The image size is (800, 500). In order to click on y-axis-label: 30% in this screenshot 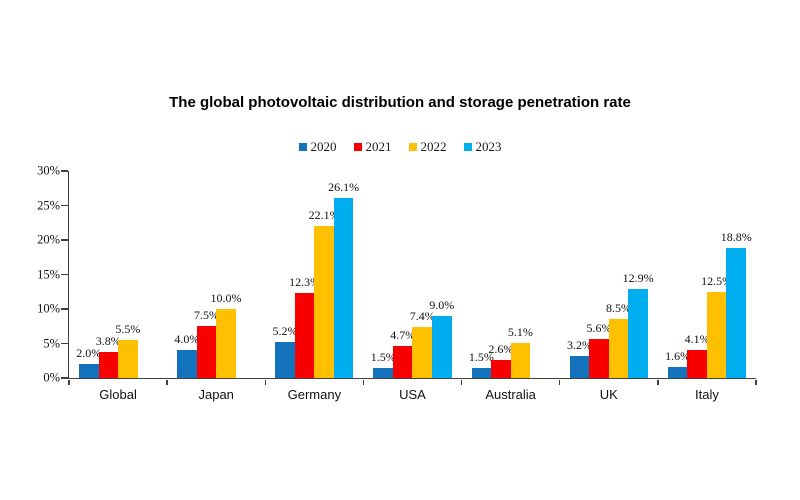, I will do `click(48, 170)`.